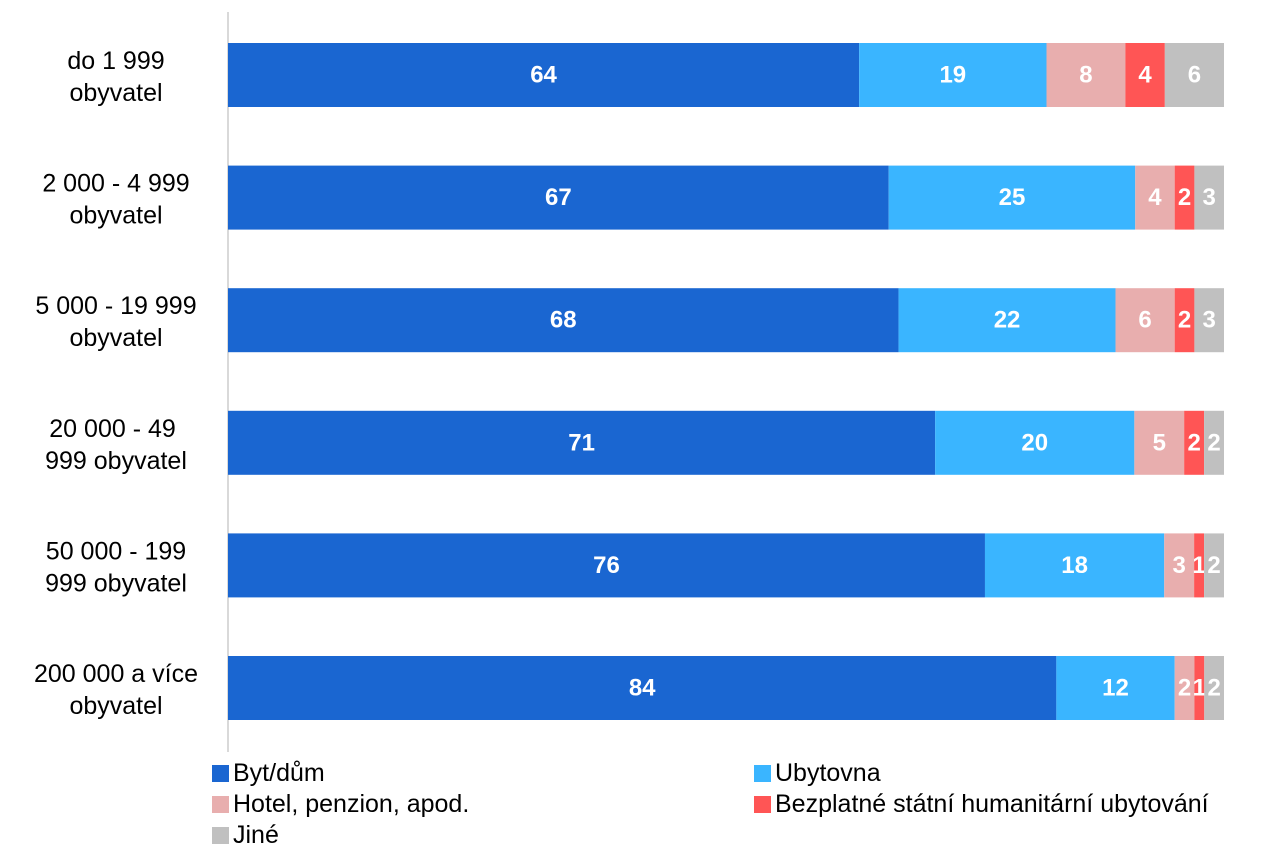 Image resolution: width=1286 pixels, height=850 pixels. I want to click on category-label: 50 000 - 199 999 obyvatel, so click(116, 567).